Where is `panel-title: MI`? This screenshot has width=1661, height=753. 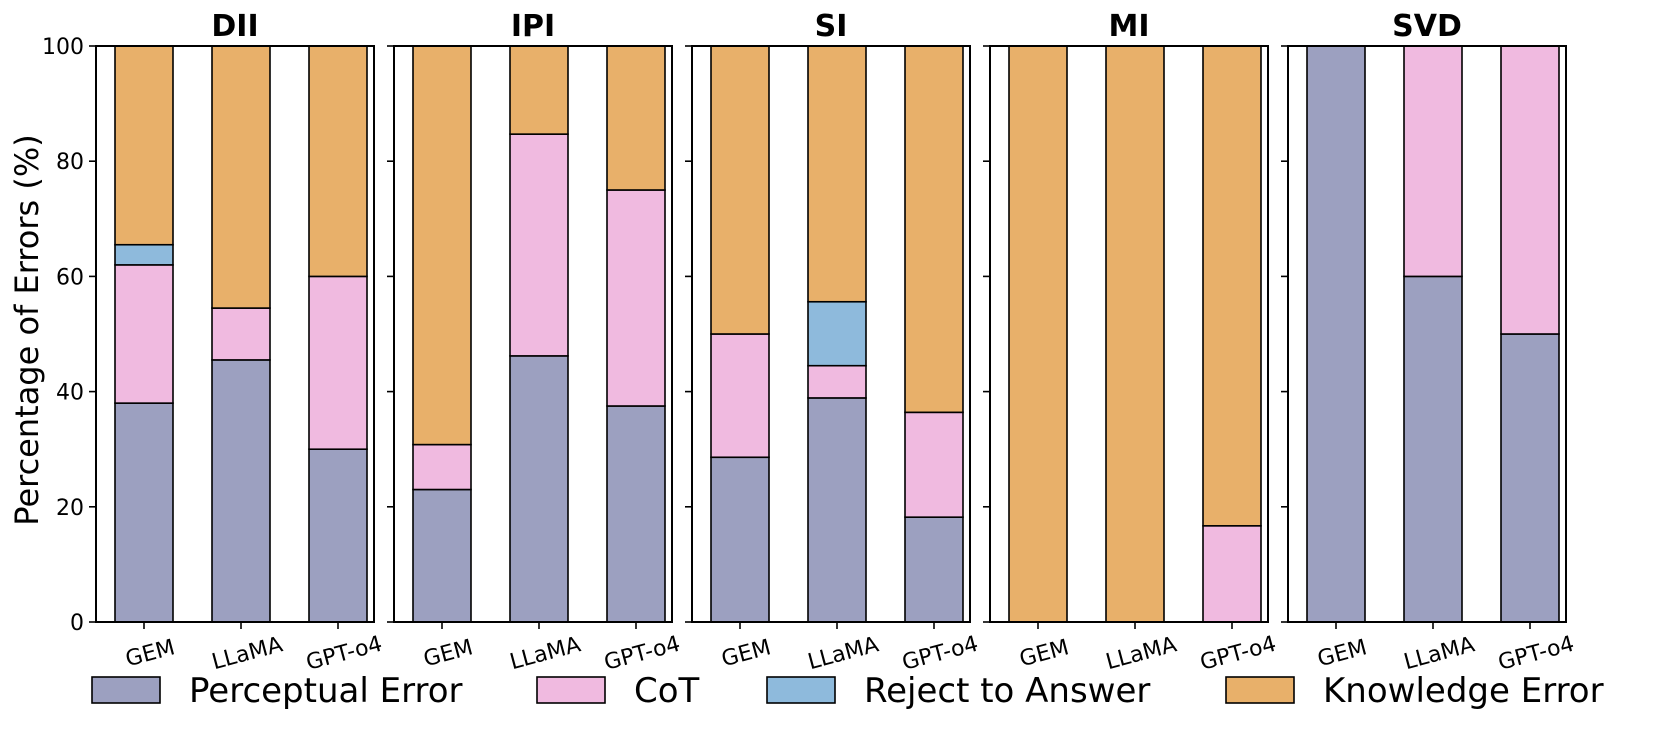
panel-title: MI is located at coordinates (1128, 26).